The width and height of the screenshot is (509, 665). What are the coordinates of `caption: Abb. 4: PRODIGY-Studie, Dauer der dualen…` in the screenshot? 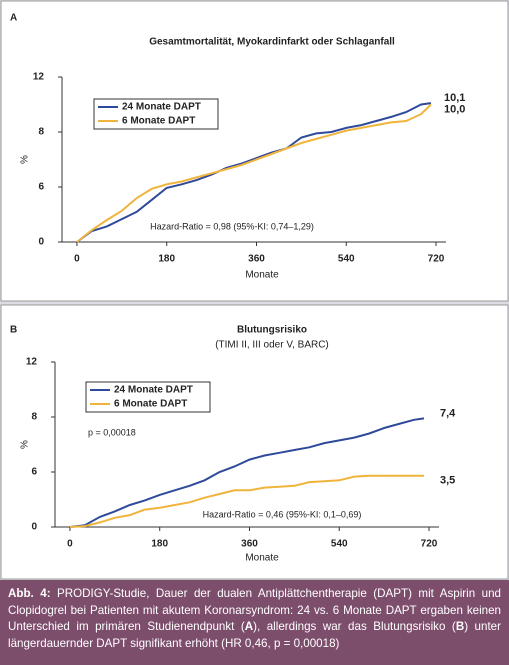 It's located at (254, 622).